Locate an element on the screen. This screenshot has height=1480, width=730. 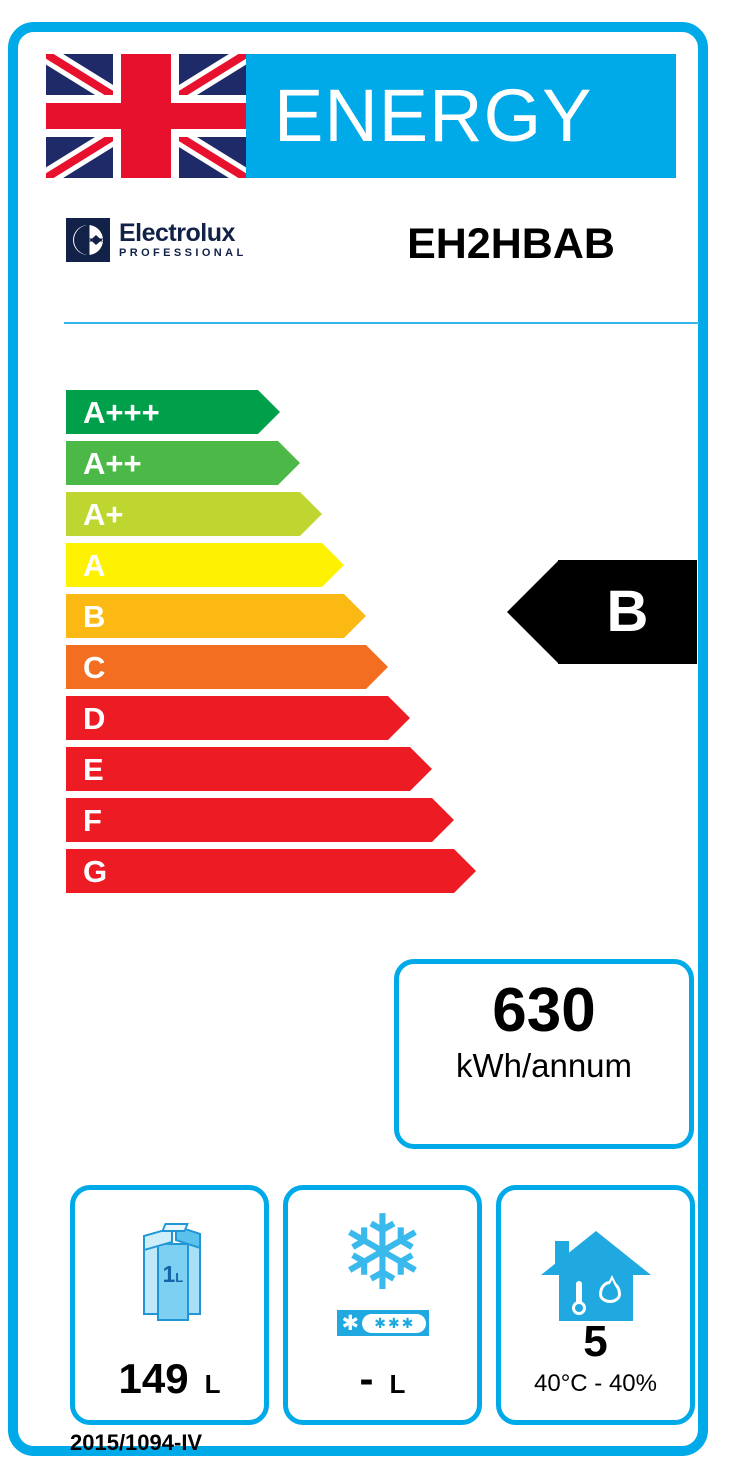
freezer-volume-unit: L is located at coordinates (397, 1384).